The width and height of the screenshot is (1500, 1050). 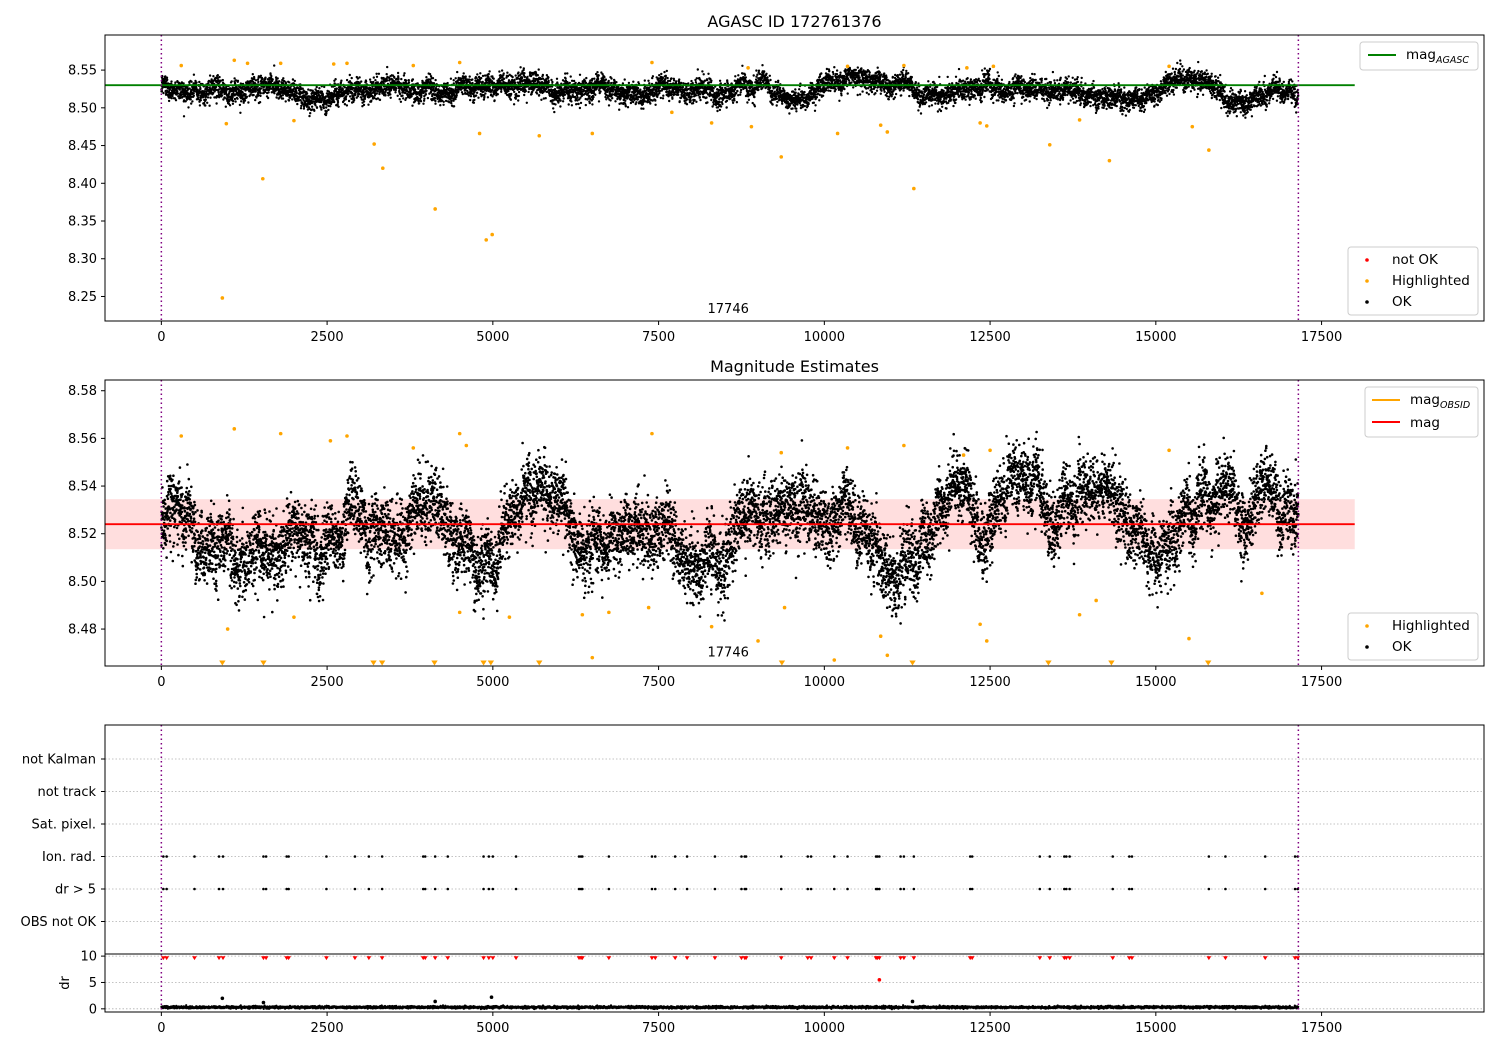 I want to click on category-label: not track, so click(x=66, y=792).